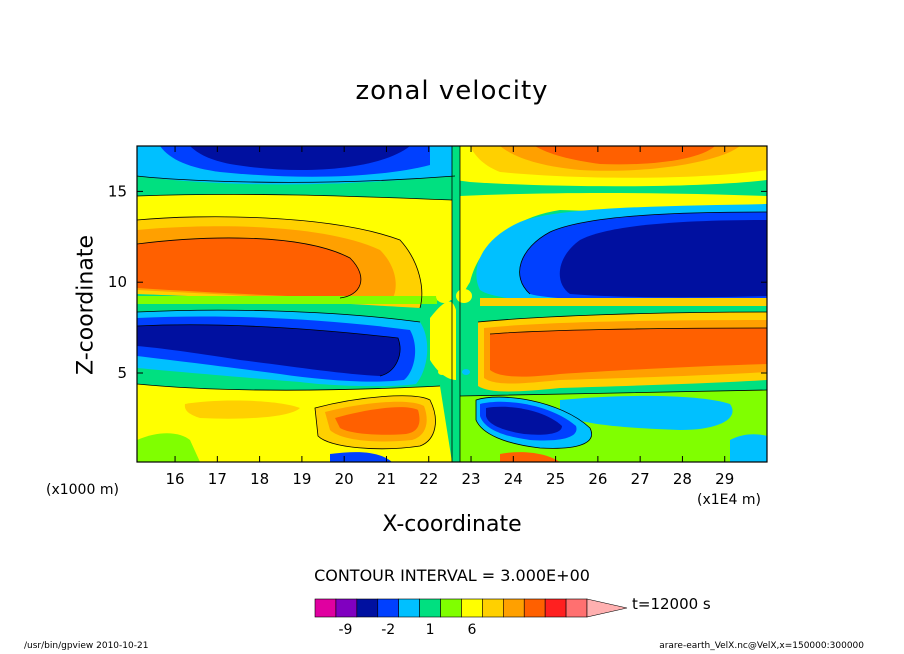  What do you see at coordinates (452, 575) in the screenshot?
I see `contour-interval-label: CONTOUR INTERVAL = 3.000E+00` at bounding box center [452, 575].